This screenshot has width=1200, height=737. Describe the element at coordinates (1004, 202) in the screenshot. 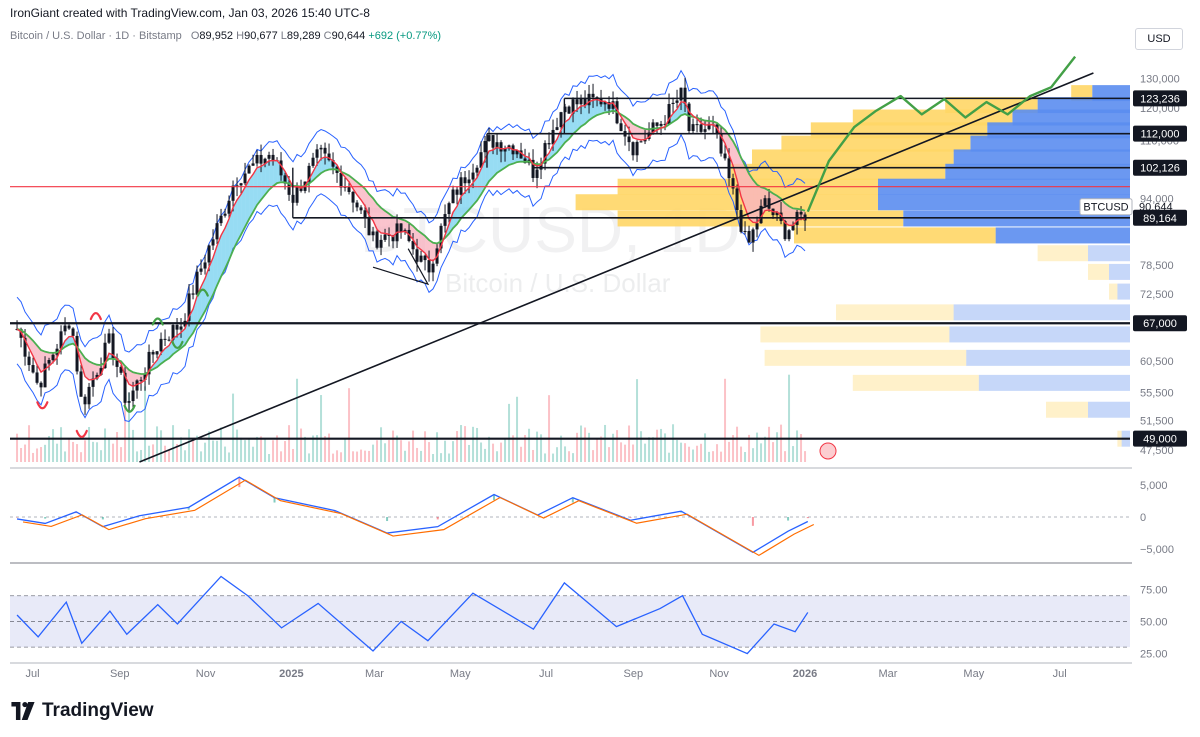

I see `volume-profile-down` at that location.